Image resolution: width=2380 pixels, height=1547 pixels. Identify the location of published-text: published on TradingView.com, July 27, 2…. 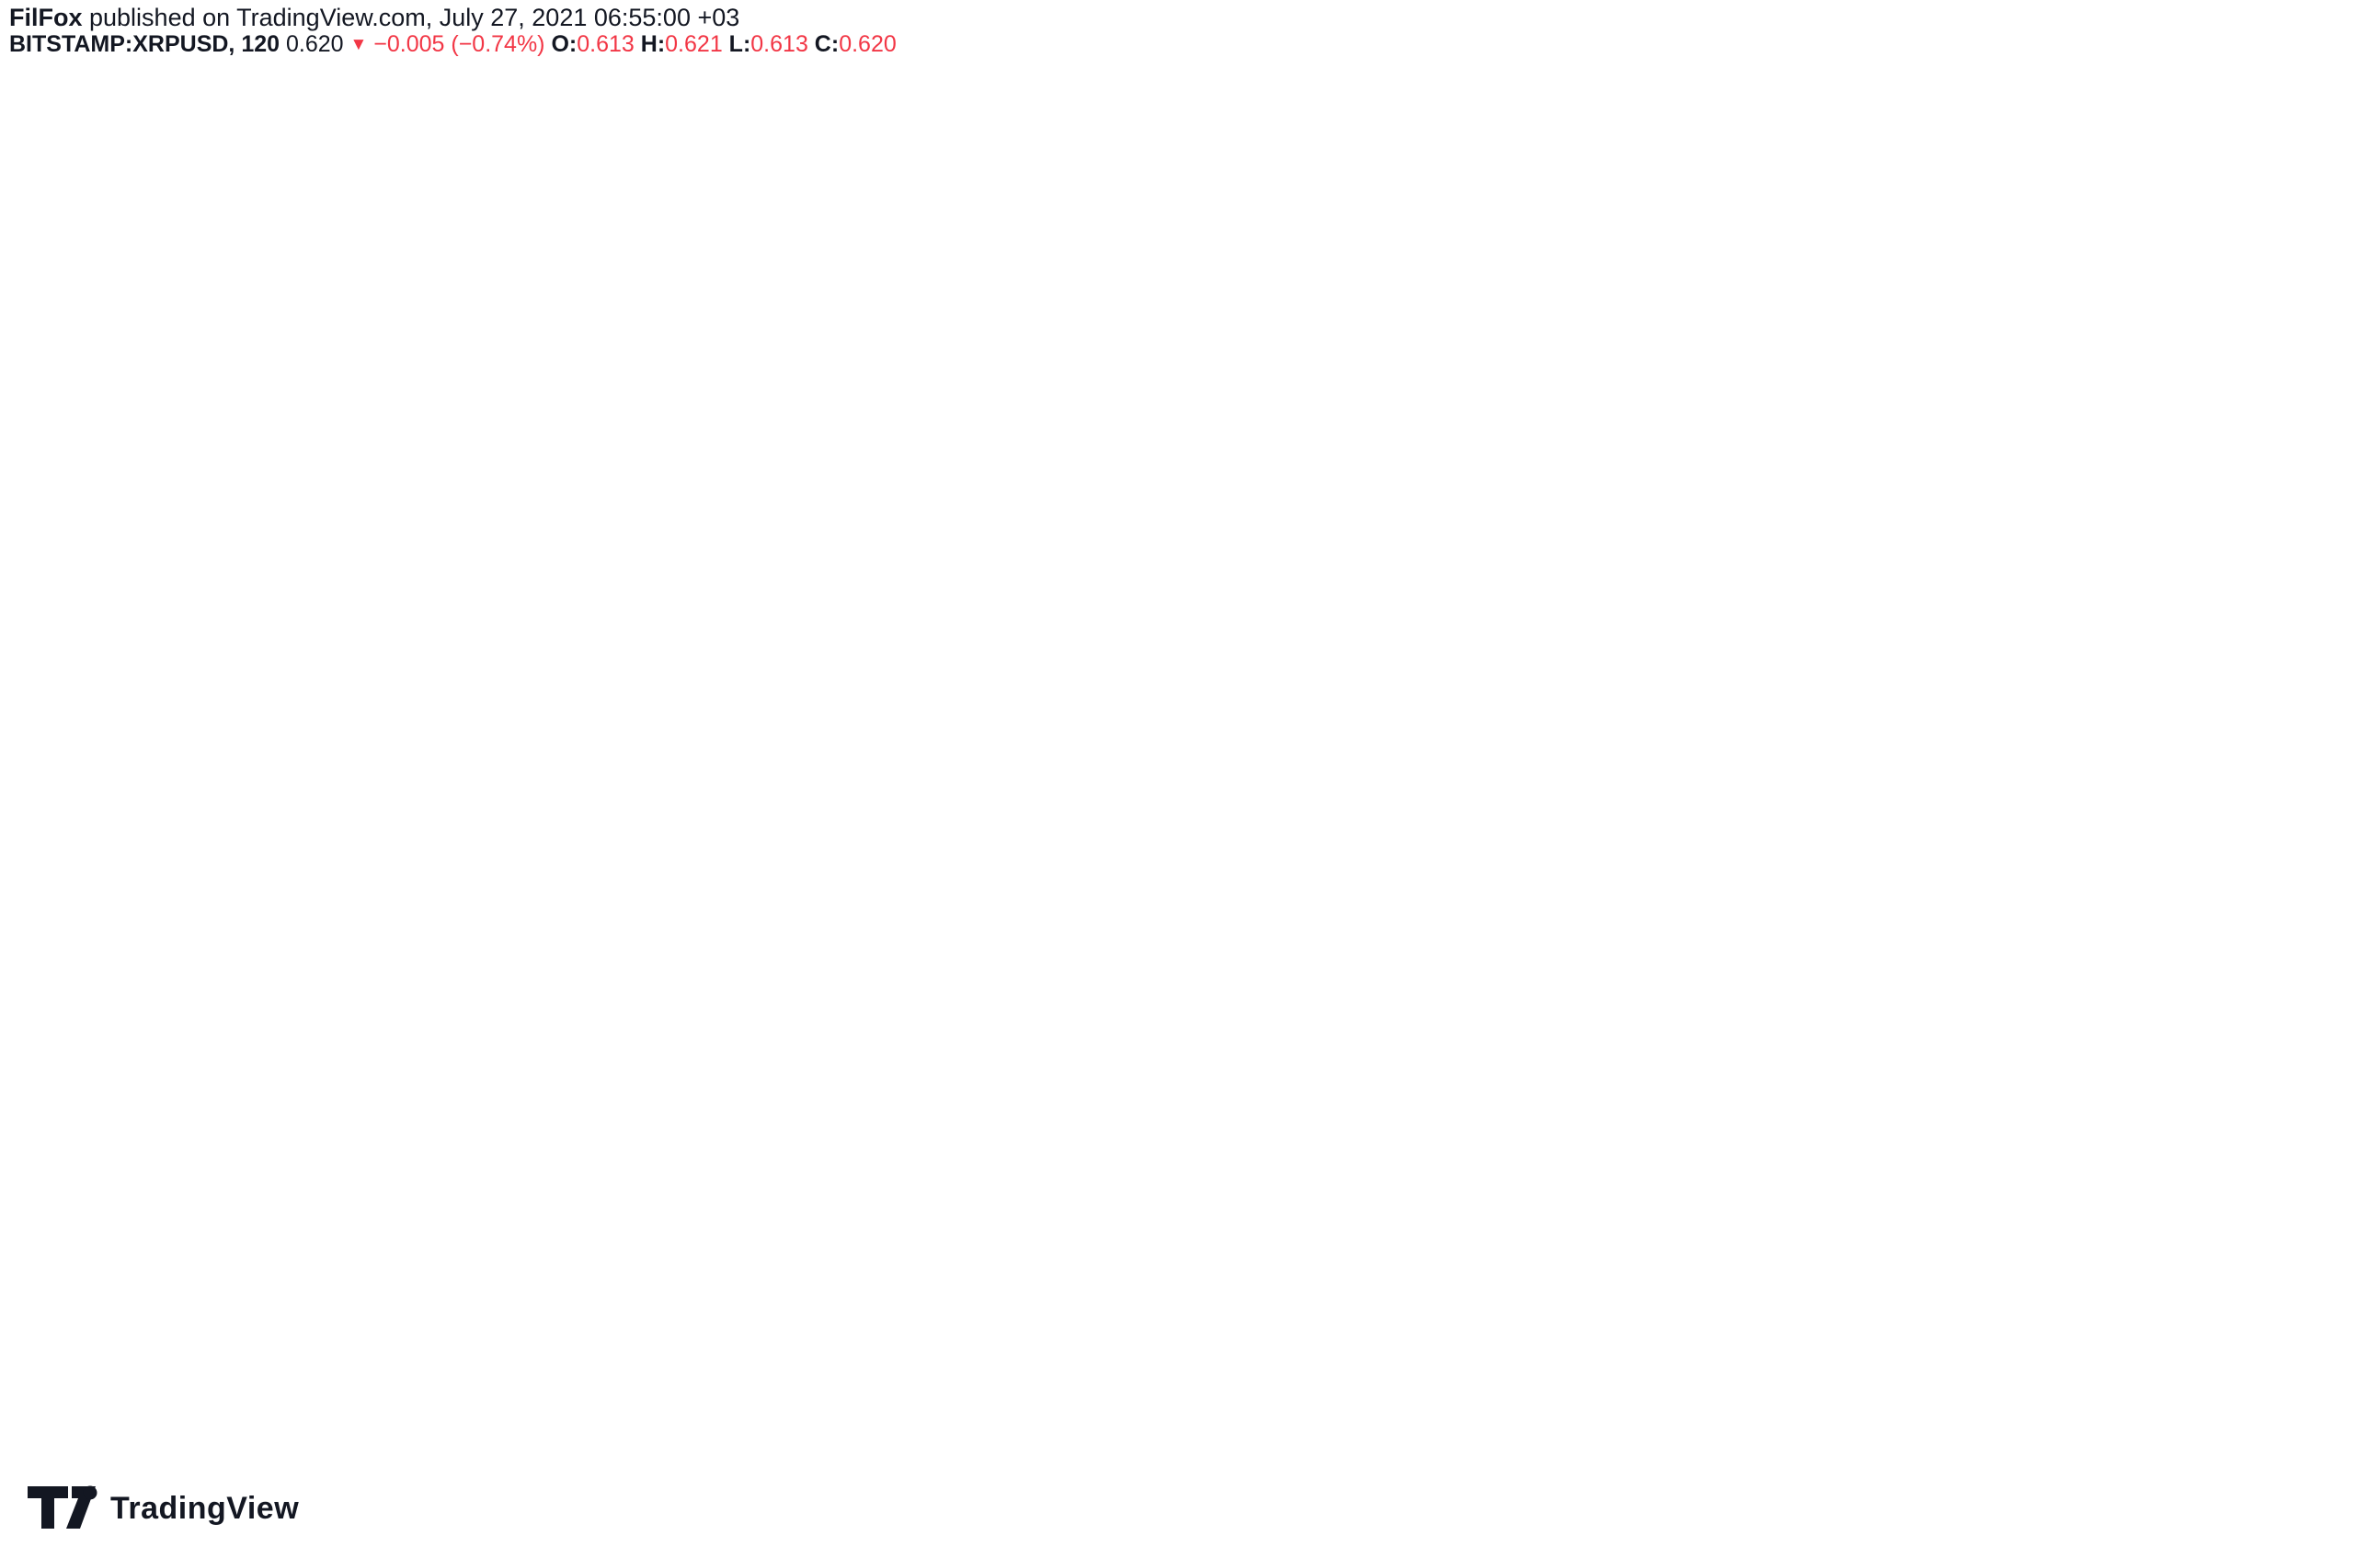
(411, 17).